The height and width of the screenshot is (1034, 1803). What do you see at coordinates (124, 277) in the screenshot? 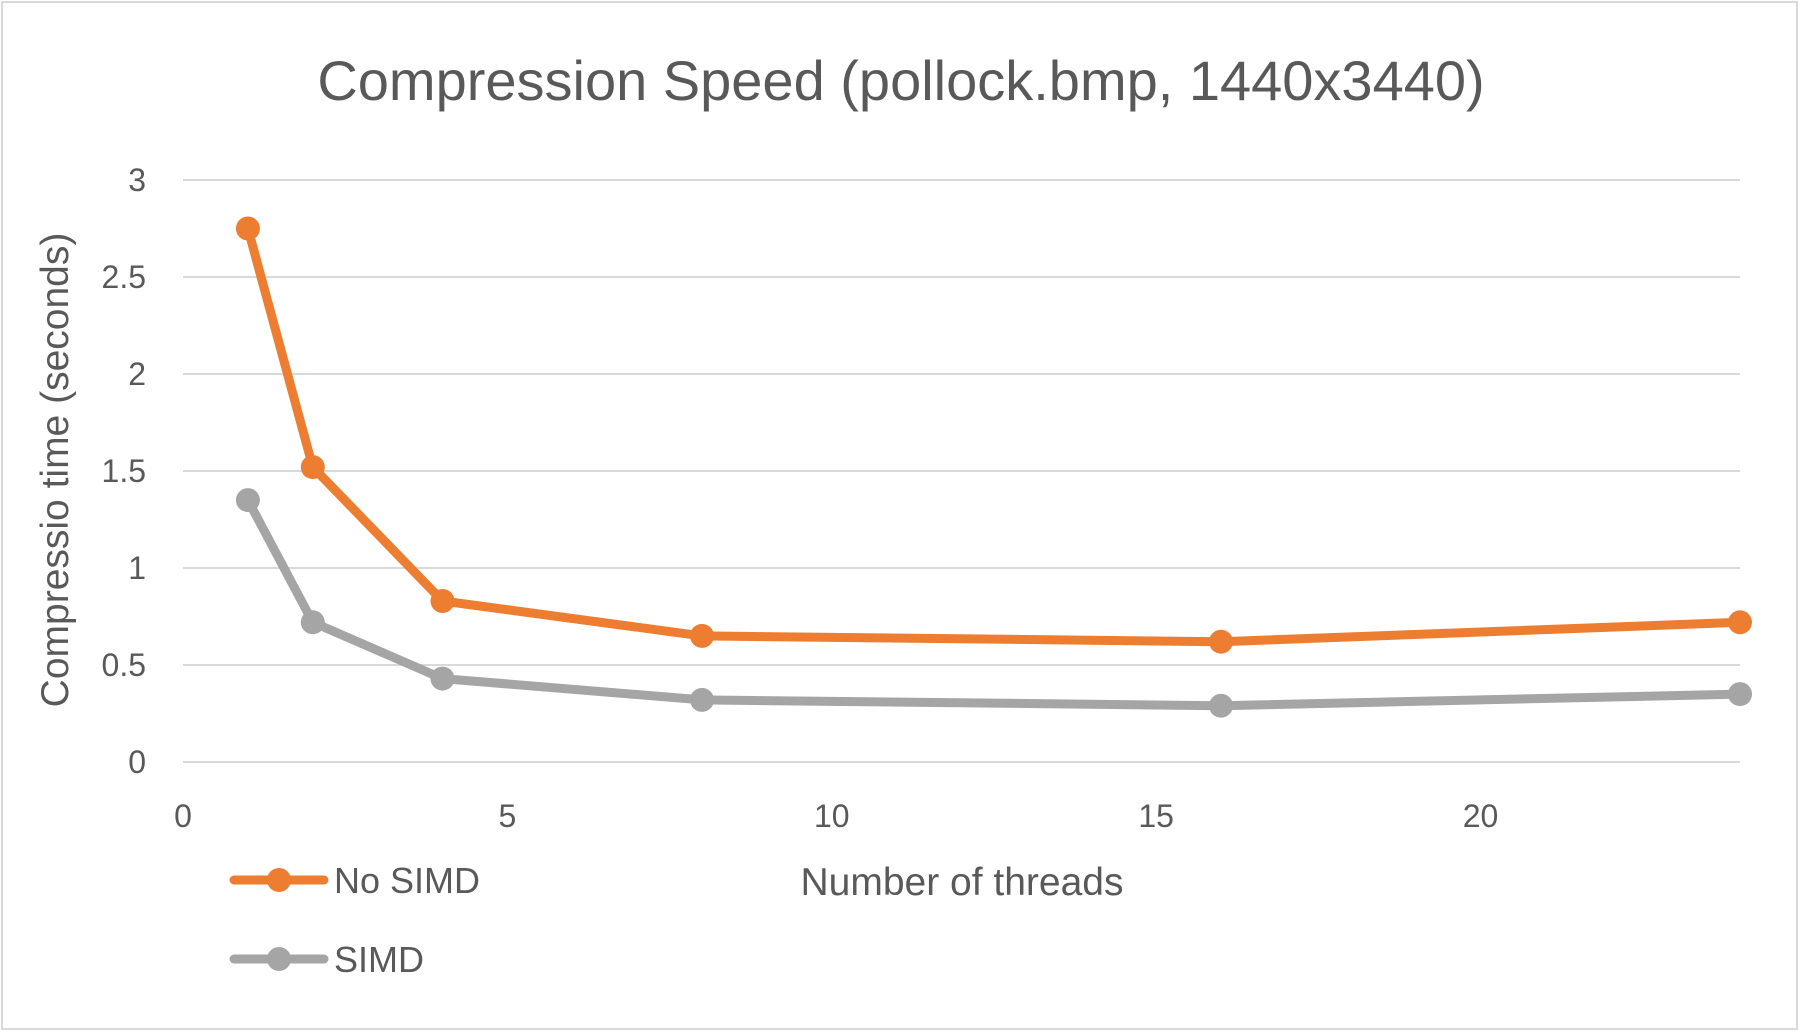
I see `y-tick-label-5: 2.5` at bounding box center [124, 277].